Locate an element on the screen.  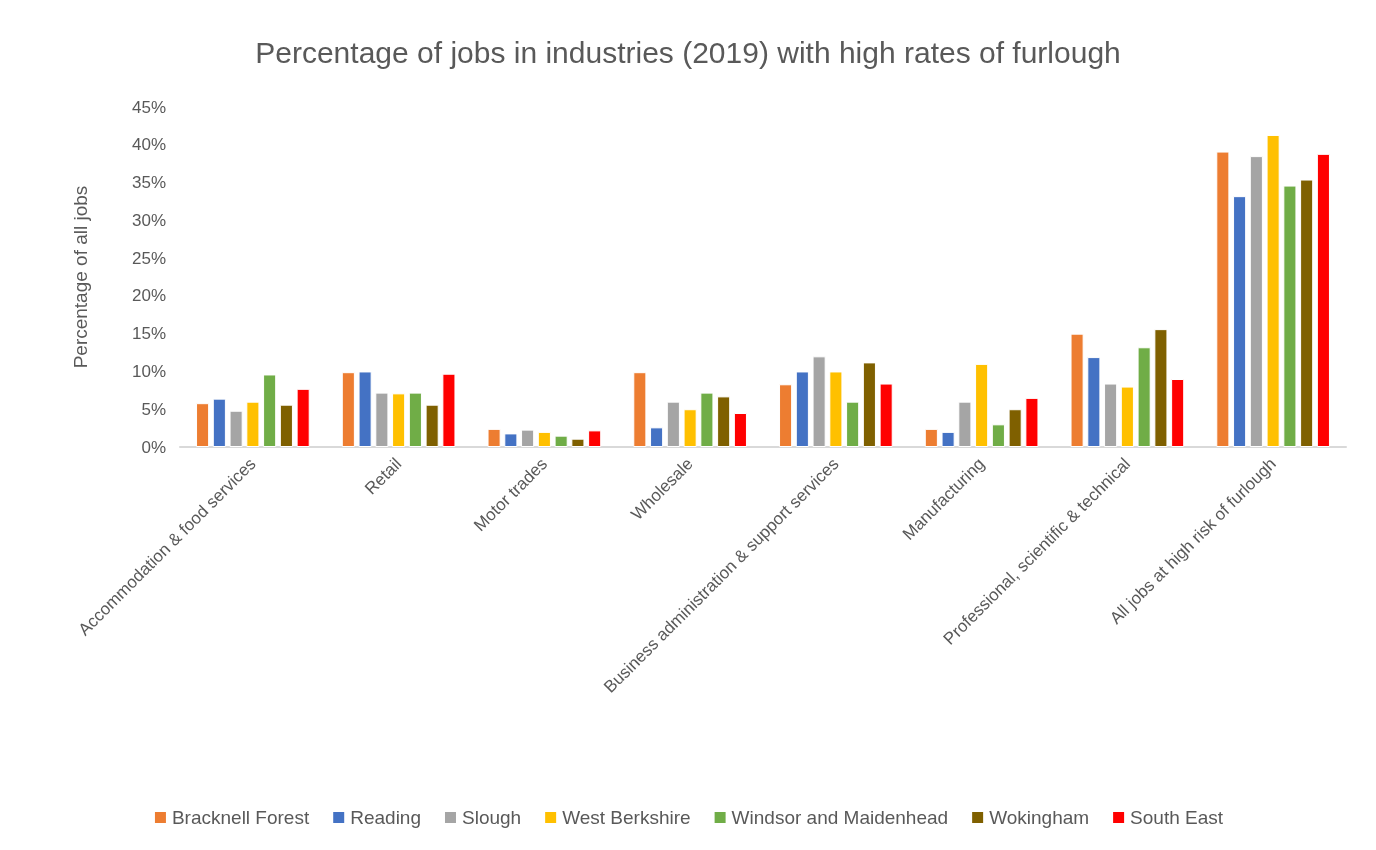
legend-label: West Berkshire is located at coordinates (626, 817).